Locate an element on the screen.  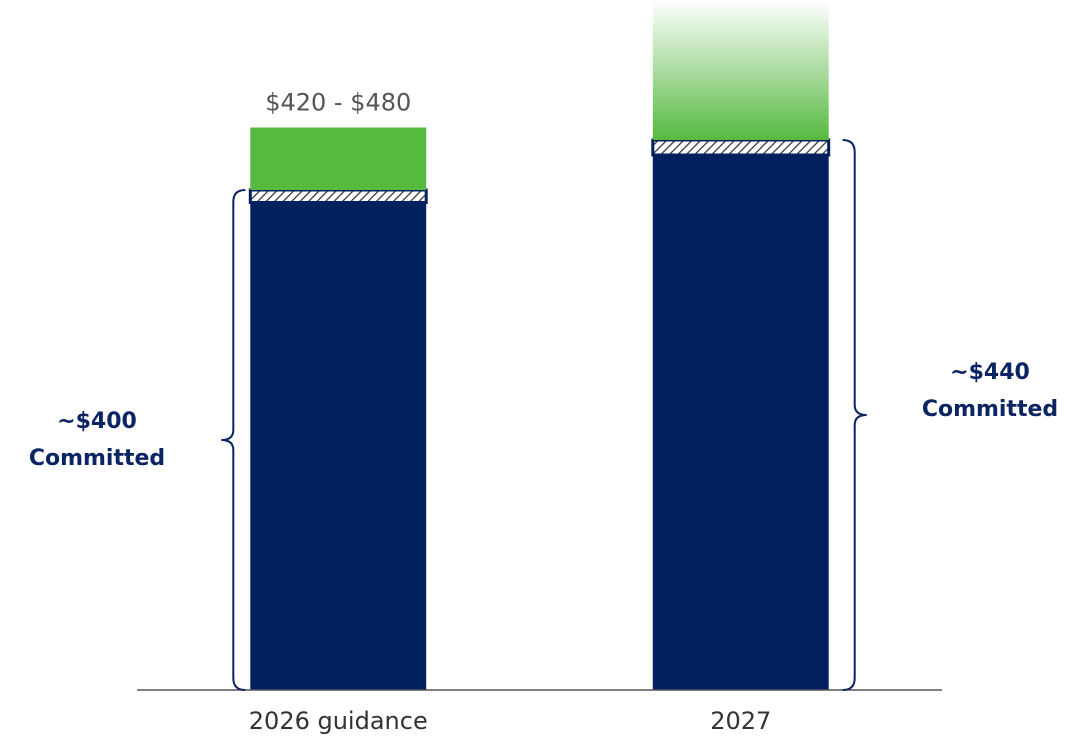
bracket-label: ~$400 is located at coordinates (97, 421).